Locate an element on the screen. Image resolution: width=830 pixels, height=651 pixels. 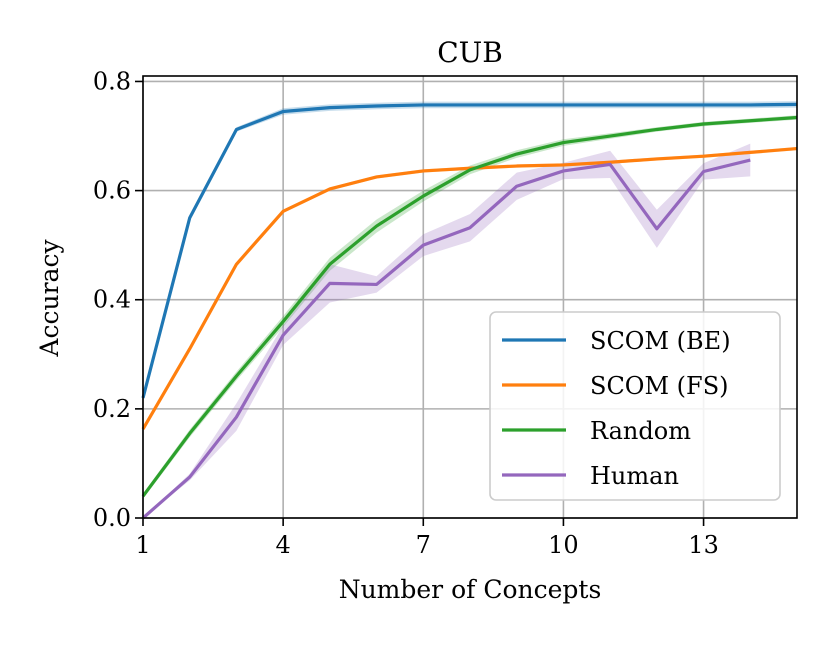
legend-label-scom-fs: SCOM (FS) is located at coordinates (659, 386).